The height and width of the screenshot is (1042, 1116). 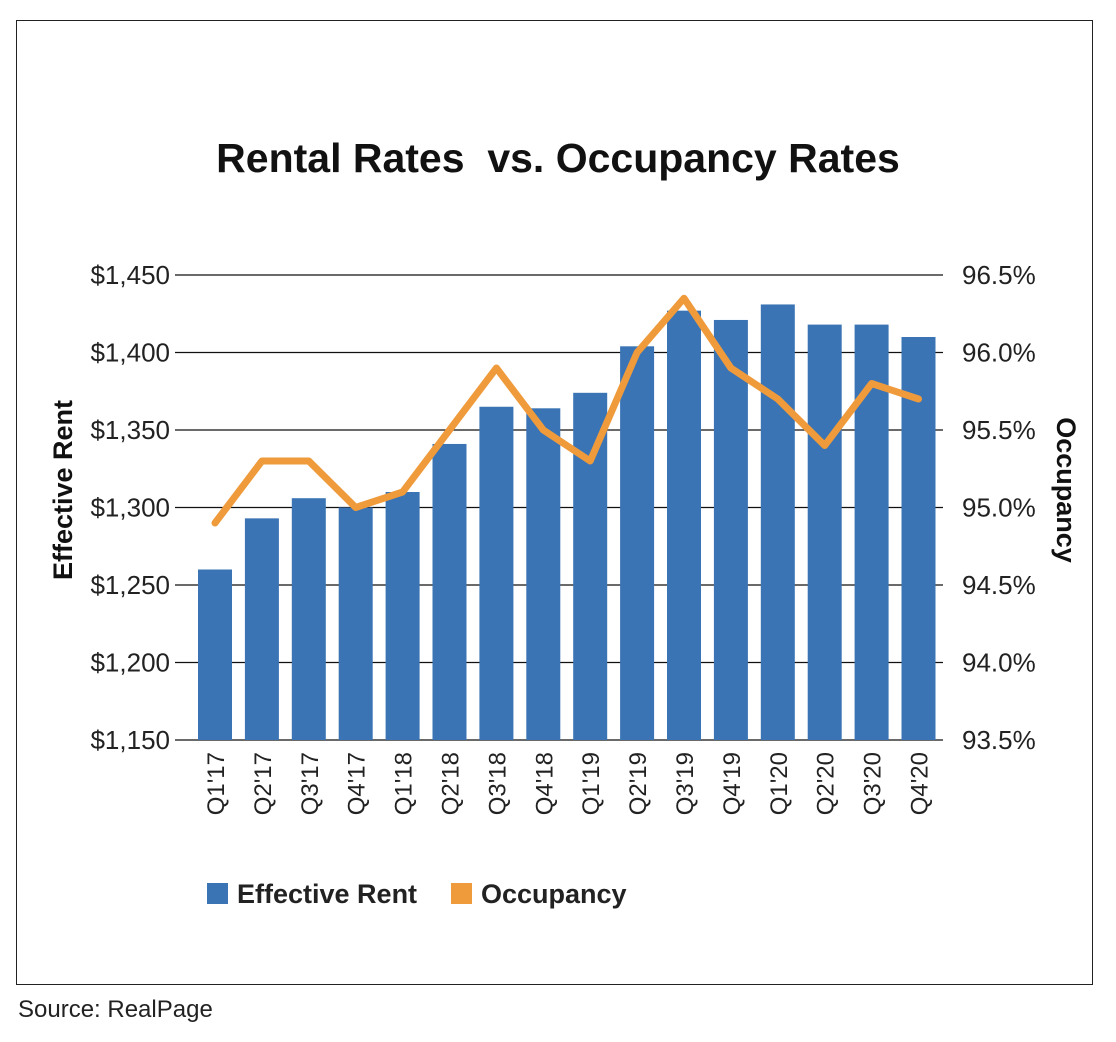 What do you see at coordinates (130, 740) in the screenshot?
I see `left-tick-label: $1,150` at bounding box center [130, 740].